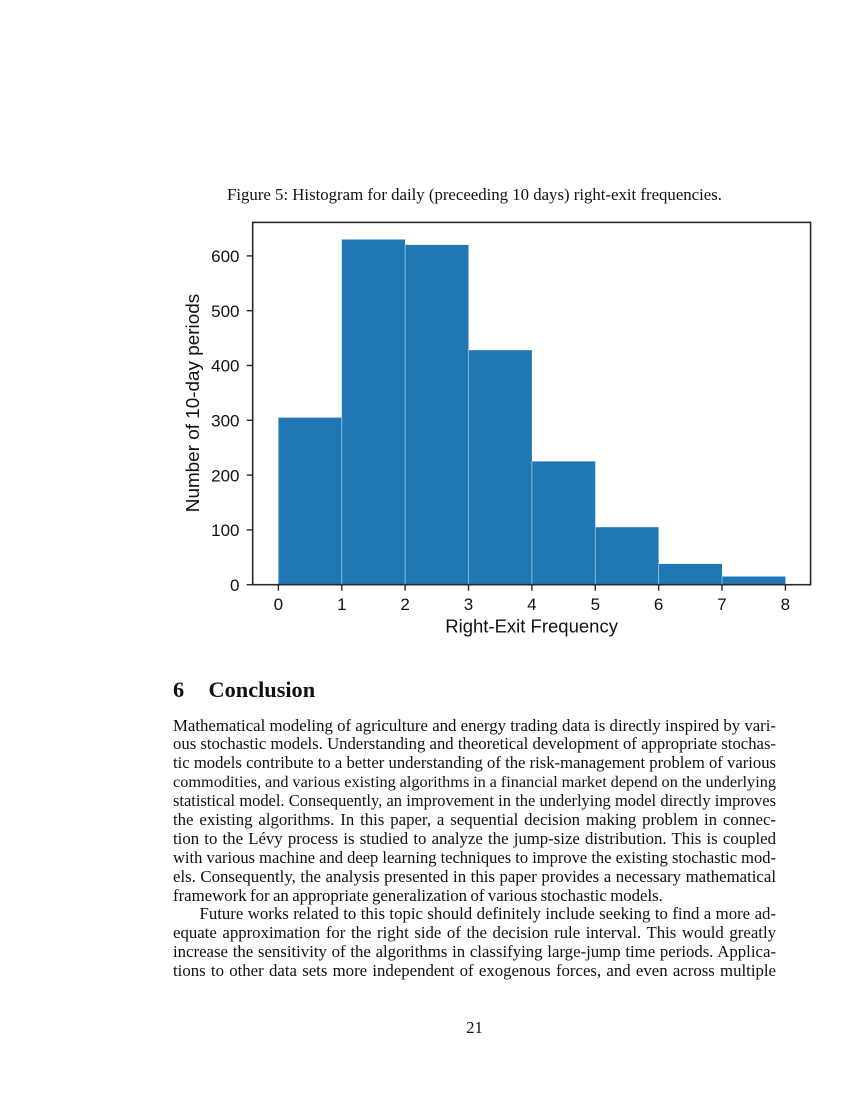 The image size is (850, 1100). Describe the element at coordinates (225, 256) in the screenshot. I see `svg-text: 600` at that location.